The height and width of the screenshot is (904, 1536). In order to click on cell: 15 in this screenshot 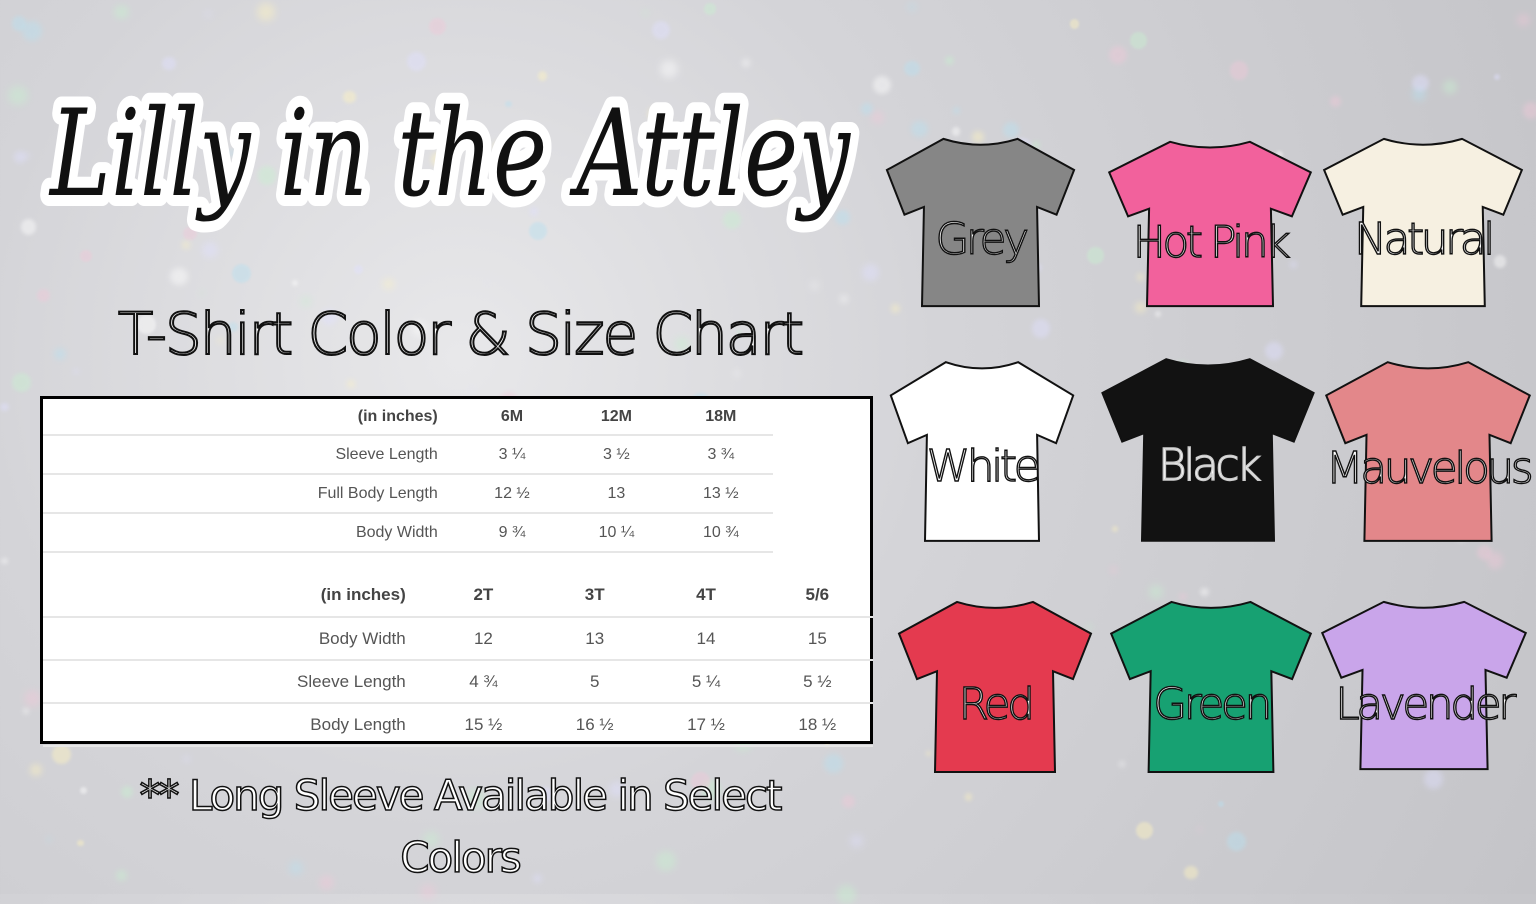, I will do `click(817, 639)`.